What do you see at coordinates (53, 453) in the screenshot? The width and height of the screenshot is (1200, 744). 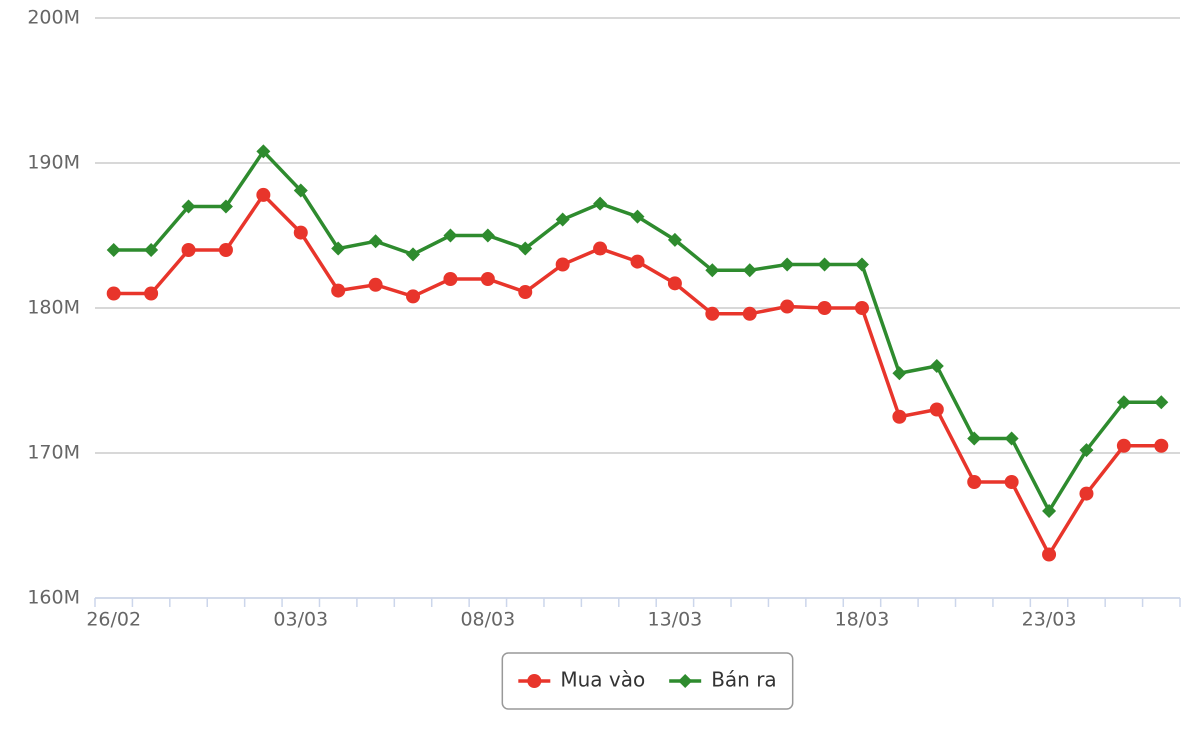 I see `y-tick-label: 170M` at bounding box center [53, 453].